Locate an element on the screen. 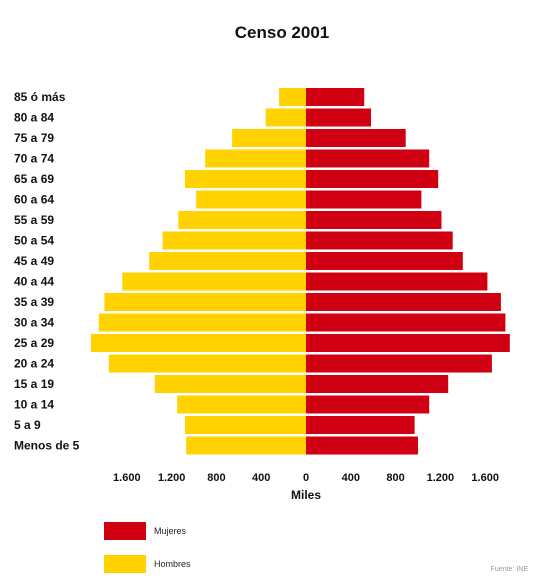 Image resolution: width=533 pixels, height=576 pixels. category-label: 75 a 79 is located at coordinates (34, 138).